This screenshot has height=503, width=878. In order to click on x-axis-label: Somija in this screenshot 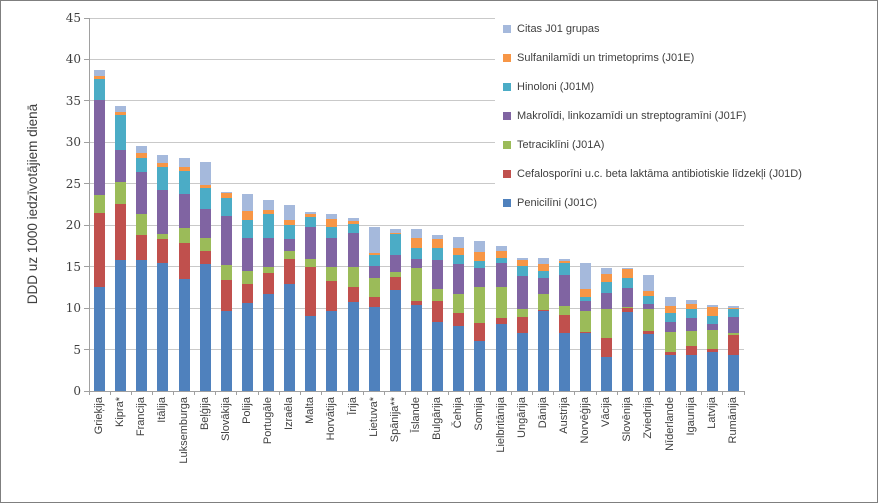, I will do `click(479, 414)`.